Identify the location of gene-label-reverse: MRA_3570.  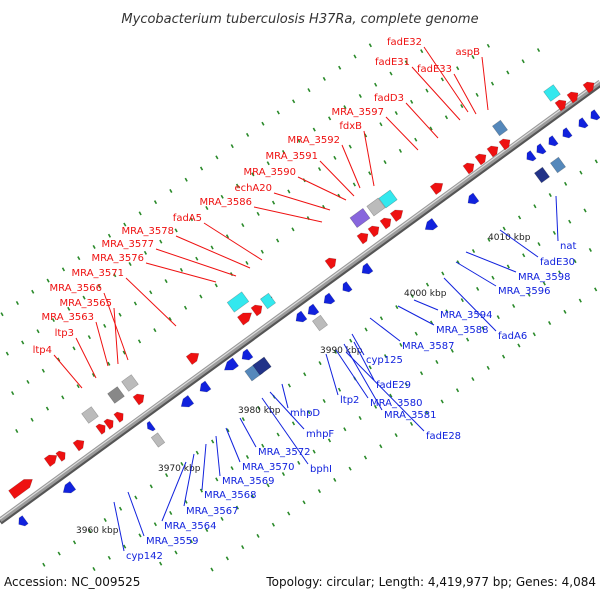
(268, 467).